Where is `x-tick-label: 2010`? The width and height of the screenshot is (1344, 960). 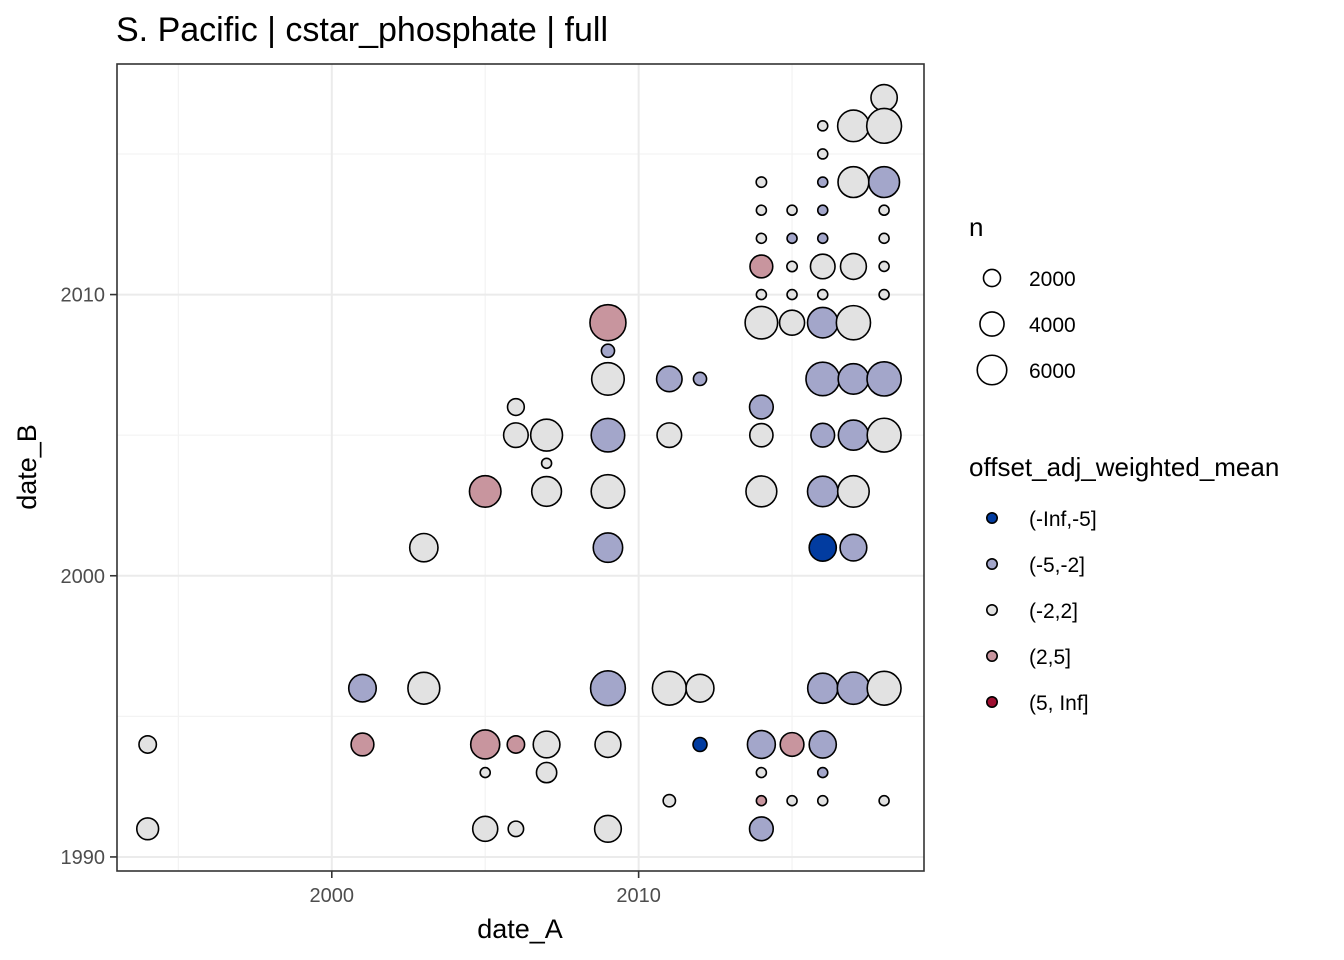
x-tick-label: 2010 is located at coordinates (638, 896).